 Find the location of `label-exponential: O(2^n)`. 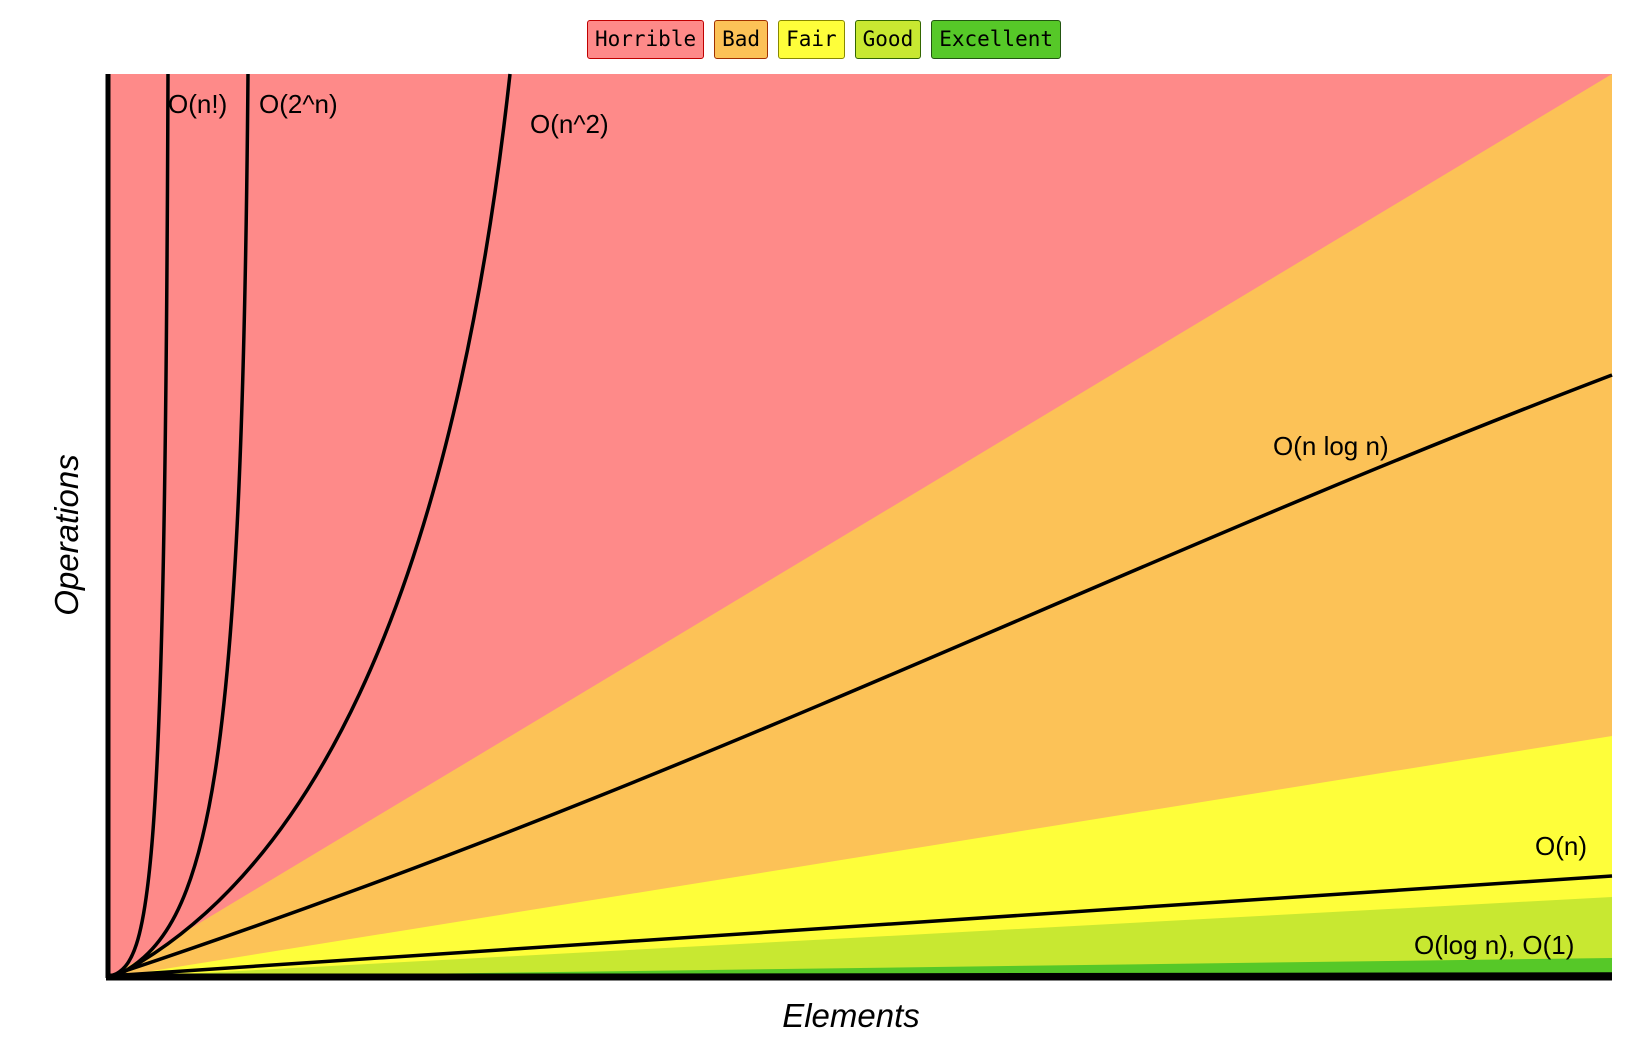

label-exponential: O(2^n) is located at coordinates (298, 104).